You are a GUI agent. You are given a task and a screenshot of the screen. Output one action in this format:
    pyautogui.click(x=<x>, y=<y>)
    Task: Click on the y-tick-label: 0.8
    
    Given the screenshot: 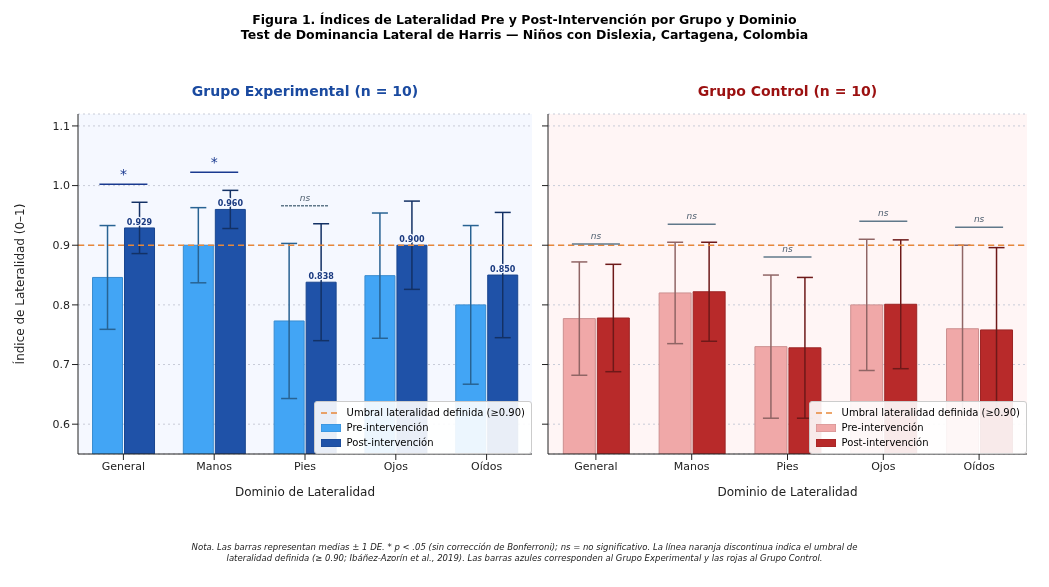 What is the action you would take?
    pyautogui.click(x=61, y=305)
    